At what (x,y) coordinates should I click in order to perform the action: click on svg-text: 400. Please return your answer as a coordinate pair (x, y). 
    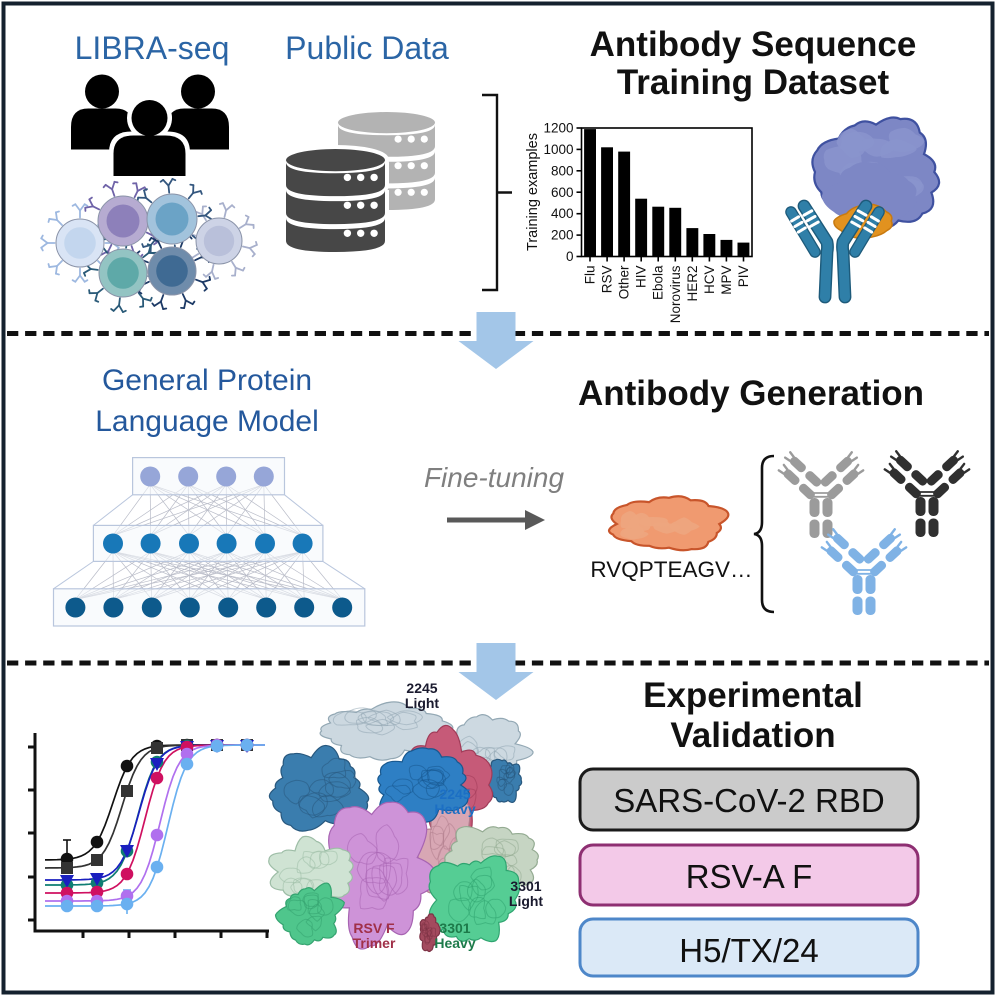
    Looking at the image, I should click on (562, 213).